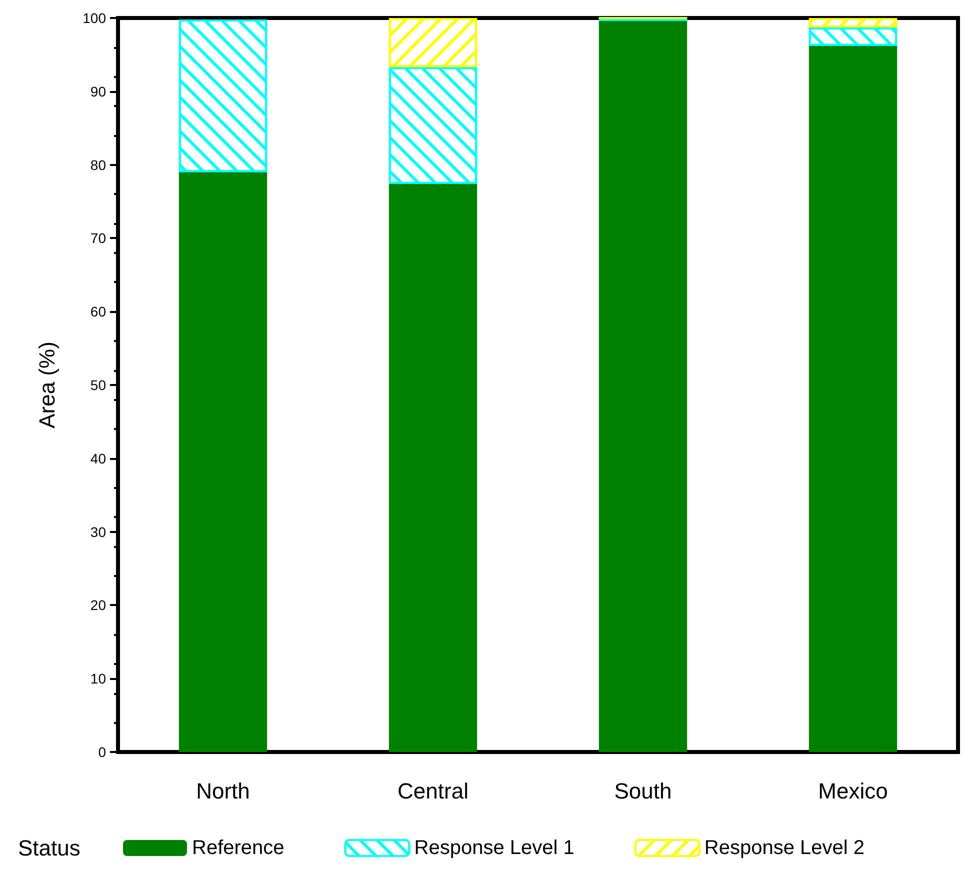 The height and width of the screenshot is (875, 970). What do you see at coordinates (102, 752) in the screenshot?
I see `y-tick-label: 0` at bounding box center [102, 752].